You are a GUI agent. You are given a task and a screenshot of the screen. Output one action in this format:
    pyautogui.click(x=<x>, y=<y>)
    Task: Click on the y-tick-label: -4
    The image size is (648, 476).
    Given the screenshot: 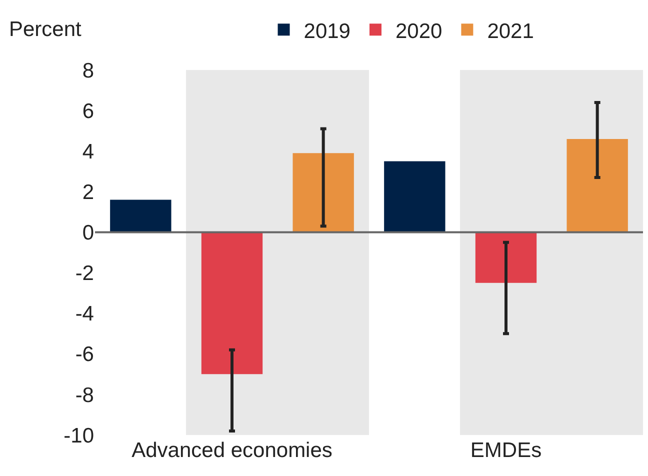 What is the action you would take?
    pyautogui.click(x=84, y=314)
    